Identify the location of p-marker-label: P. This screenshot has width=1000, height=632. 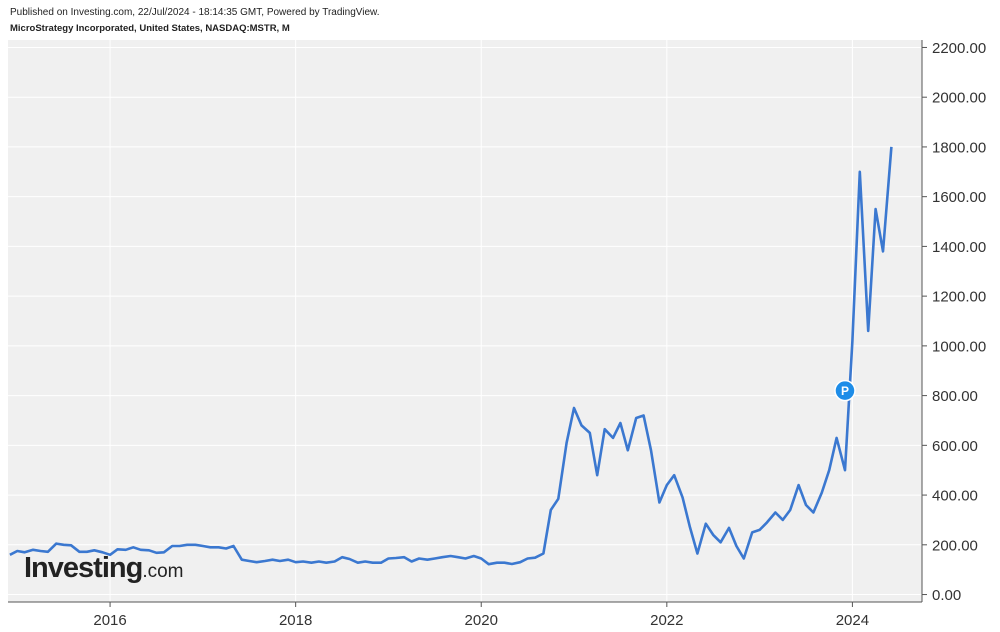
(845, 391).